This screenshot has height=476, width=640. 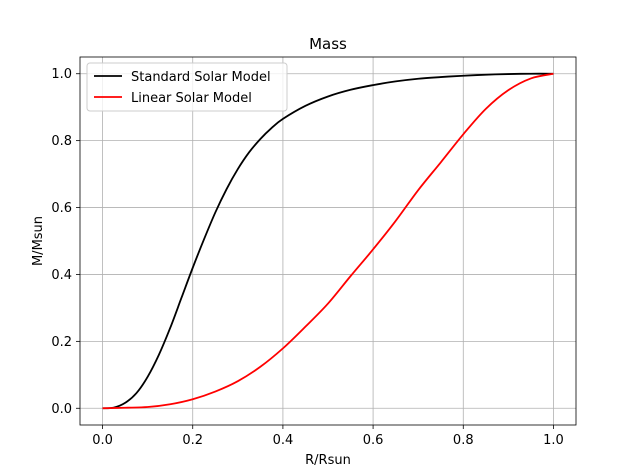 What do you see at coordinates (283, 440) in the screenshot?
I see `x-tick-label: 0.4` at bounding box center [283, 440].